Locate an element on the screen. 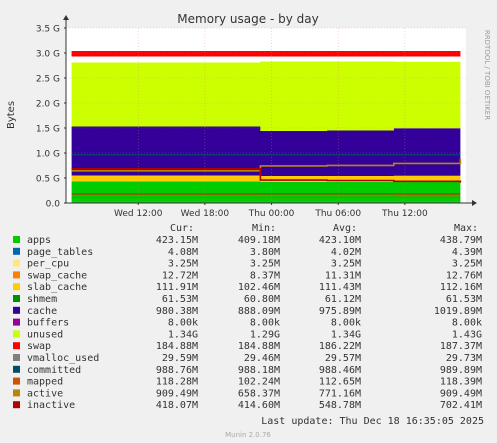  legend-header: Min: is located at coordinates (264, 228).